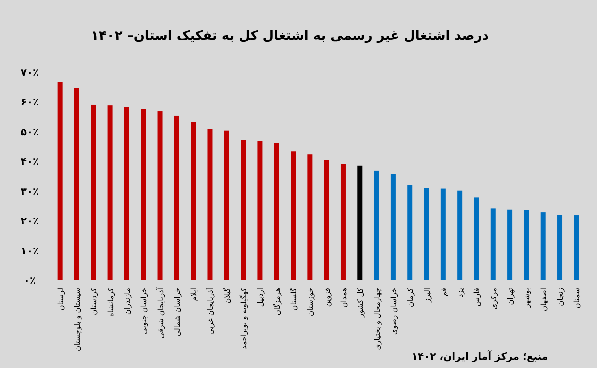  Describe the element at coordinates (290, 36) in the screenshot. I see `chart-title: درصد اشتغال غیر رسمی به اشتغال کل به تفکیک استان– ۱۴۰۲` at that location.